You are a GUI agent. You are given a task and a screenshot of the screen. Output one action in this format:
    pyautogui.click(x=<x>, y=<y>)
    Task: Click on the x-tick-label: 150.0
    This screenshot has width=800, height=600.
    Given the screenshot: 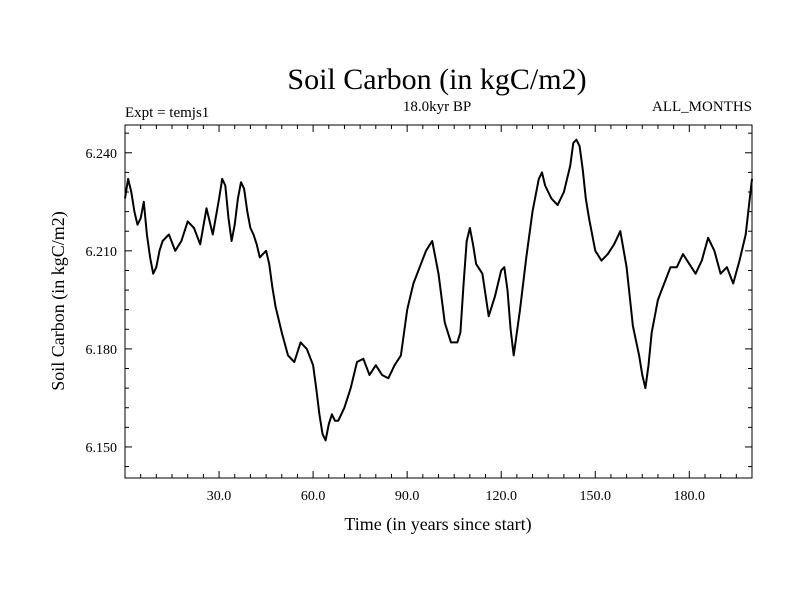 What is the action you would take?
    pyautogui.click(x=596, y=496)
    